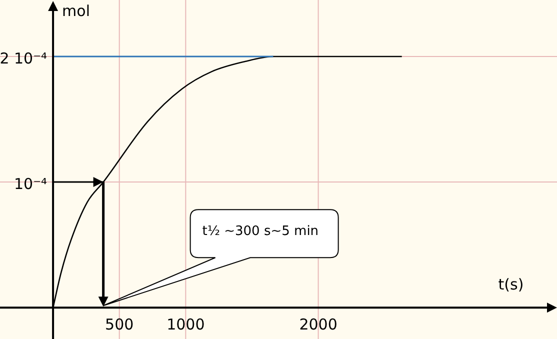 The width and height of the screenshot is (557, 339). Describe the element at coordinates (318, 325) in the screenshot. I see `x-tick-label: 2000` at that location.